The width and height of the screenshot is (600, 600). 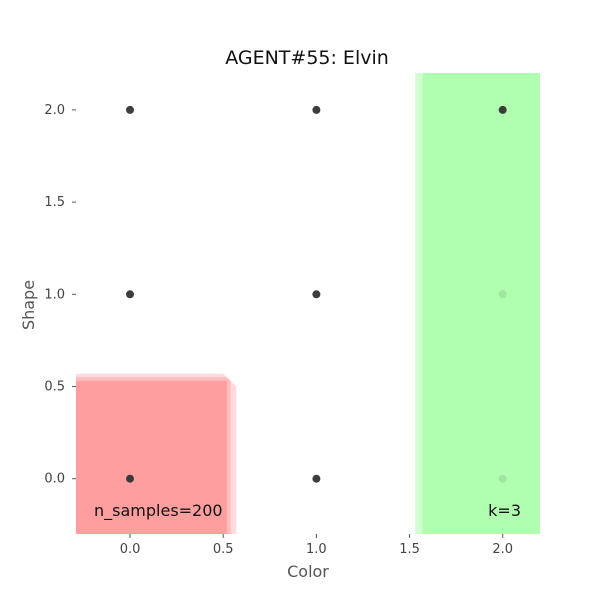 I want to click on x-tick-label: 1.5, so click(x=409, y=549).